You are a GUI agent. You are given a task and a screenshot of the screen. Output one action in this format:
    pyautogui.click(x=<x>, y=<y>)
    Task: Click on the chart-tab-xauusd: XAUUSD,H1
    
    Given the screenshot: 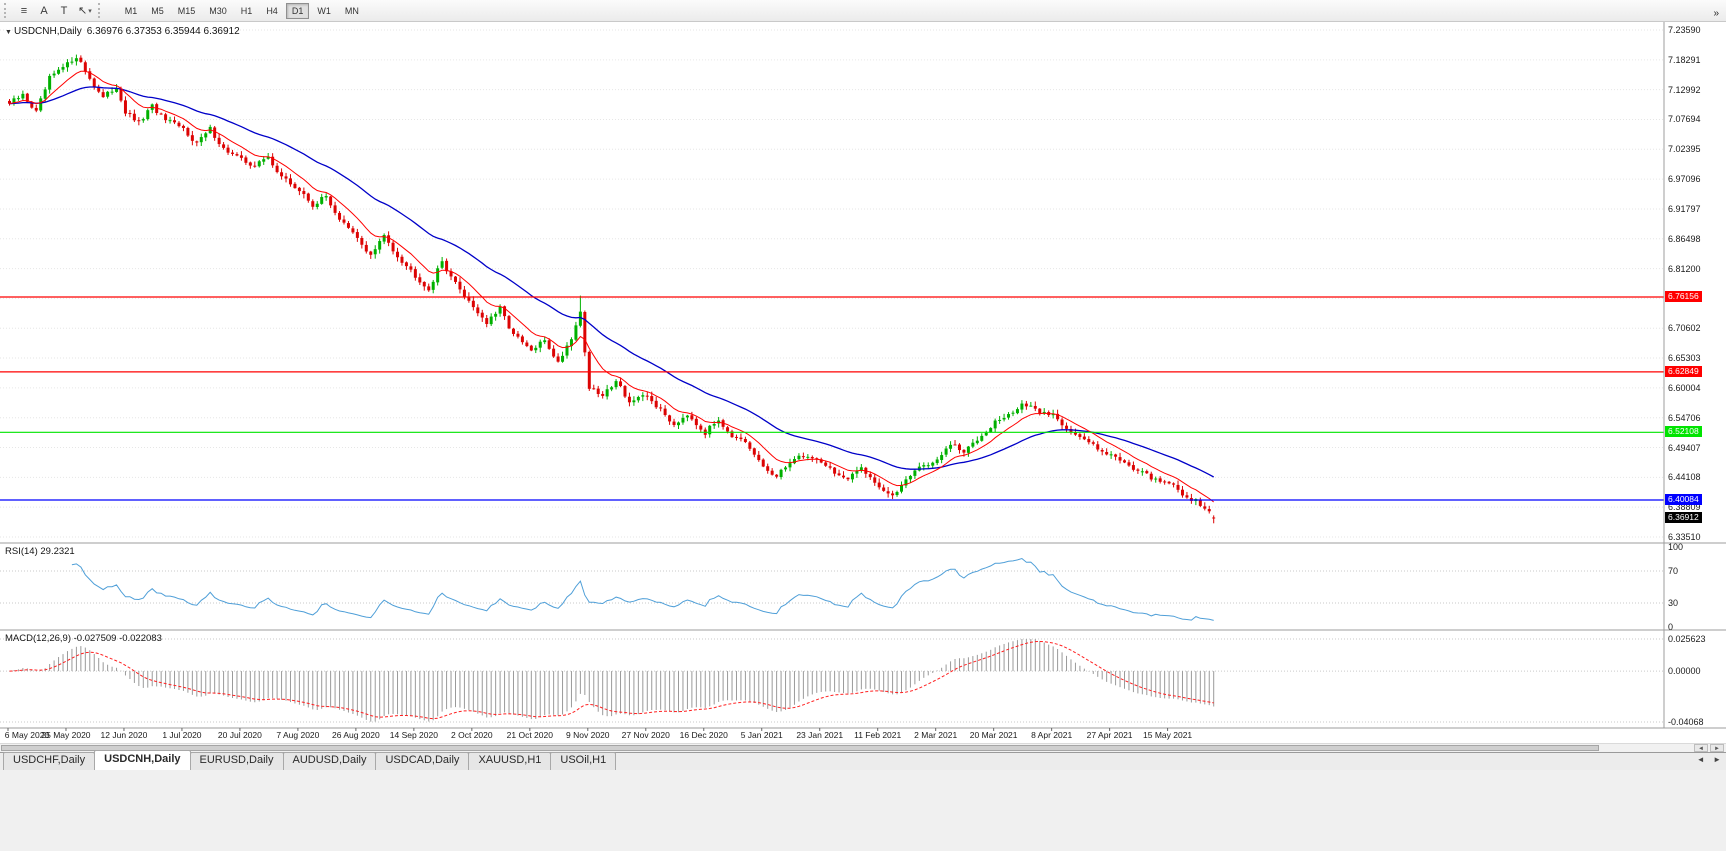 What is the action you would take?
    pyautogui.click(x=510, y=761)
    